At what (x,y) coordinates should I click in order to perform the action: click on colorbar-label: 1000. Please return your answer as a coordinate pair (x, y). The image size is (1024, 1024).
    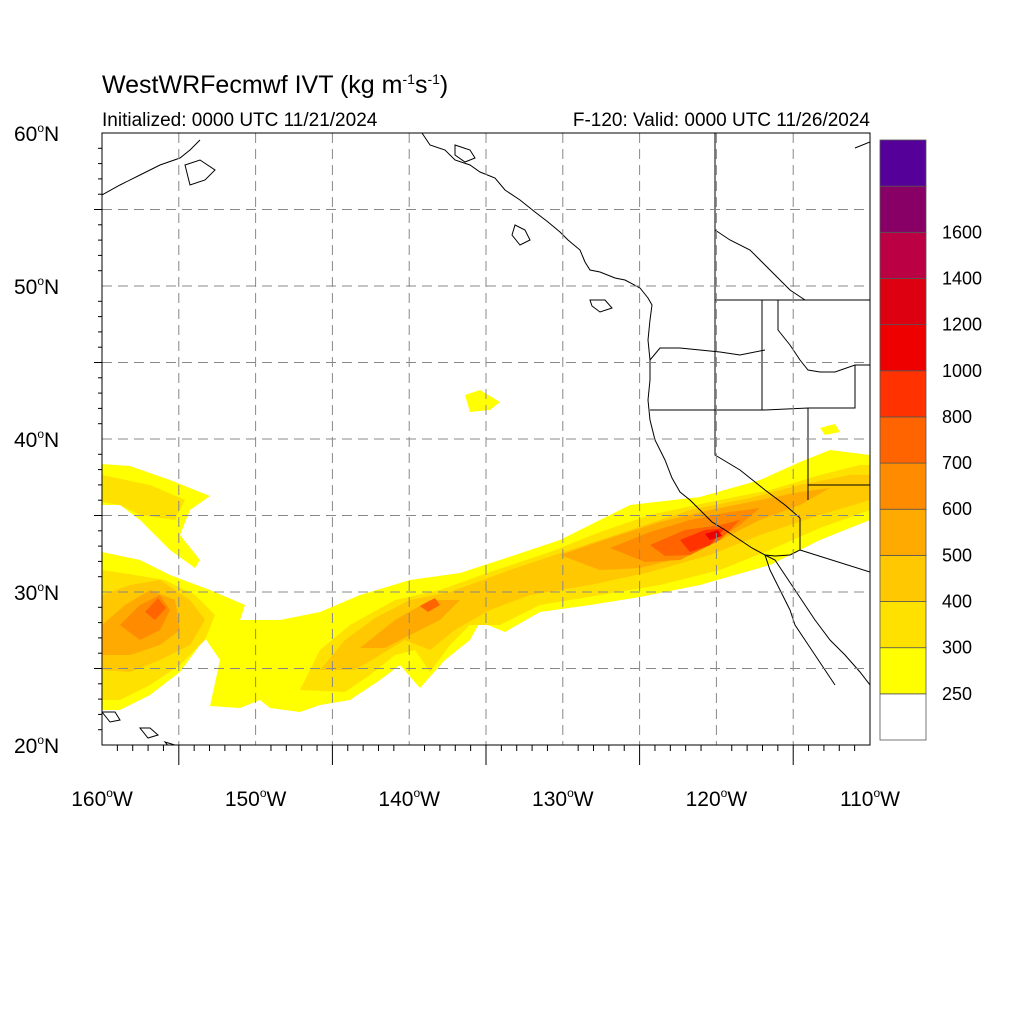
    Looking at the image, I should click on (962, 371).